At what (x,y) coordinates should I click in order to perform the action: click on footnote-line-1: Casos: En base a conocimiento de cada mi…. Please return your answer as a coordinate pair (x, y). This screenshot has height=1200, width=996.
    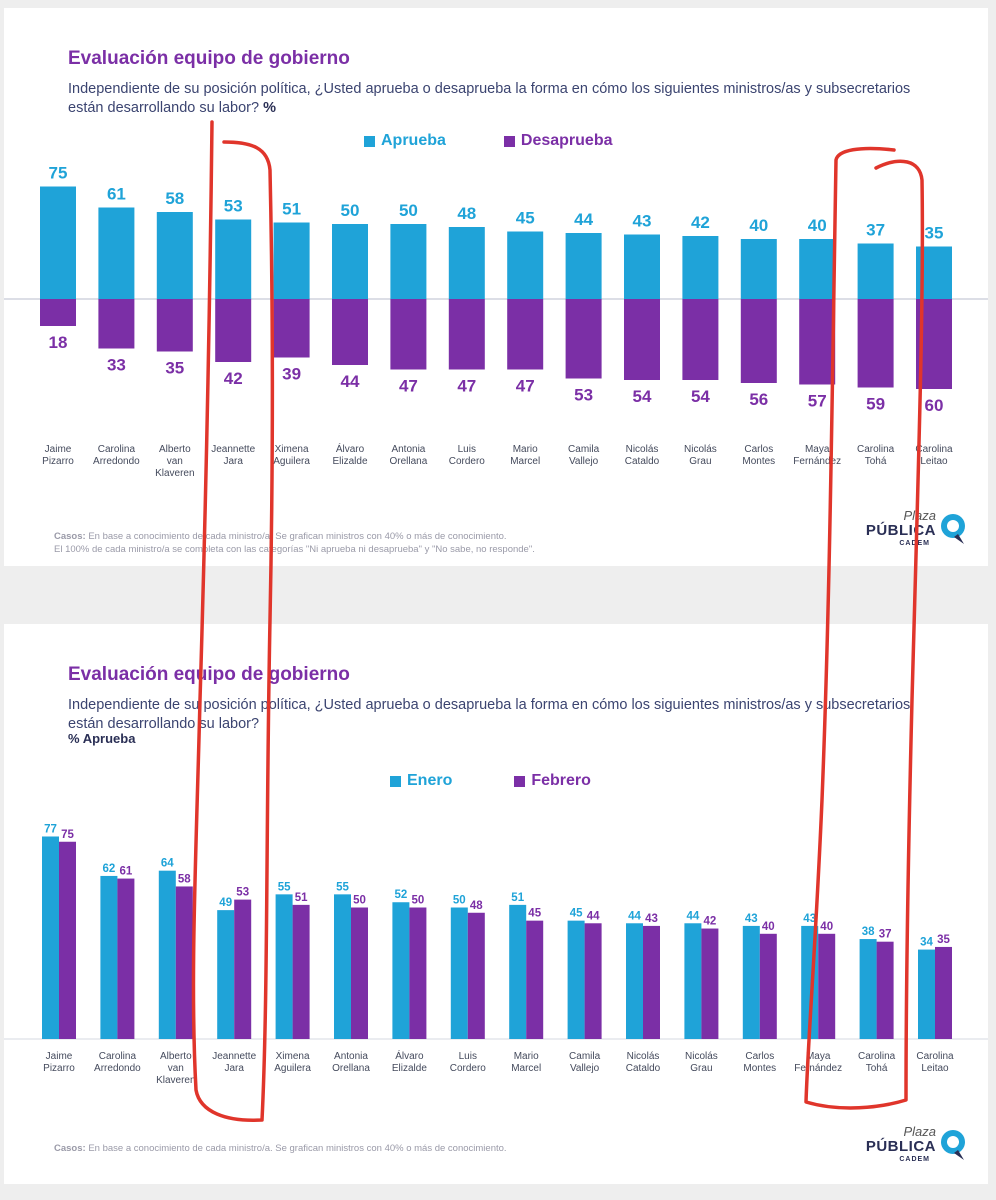
    Looking at the image, I should click on (294, 536).